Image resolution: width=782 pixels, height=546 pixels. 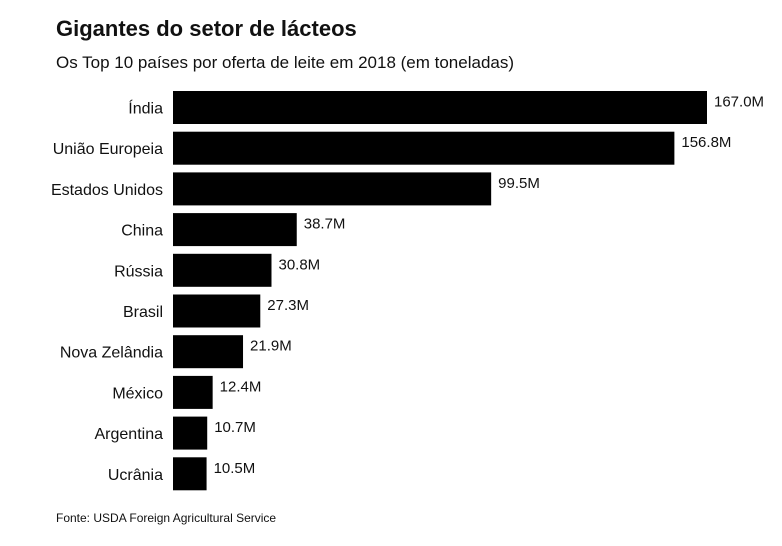 What do you see at coordinates (108, 149) in the screenshot?
I see `category-label-uniao-europeia: União Europeia` at bounding box center [108, 149].